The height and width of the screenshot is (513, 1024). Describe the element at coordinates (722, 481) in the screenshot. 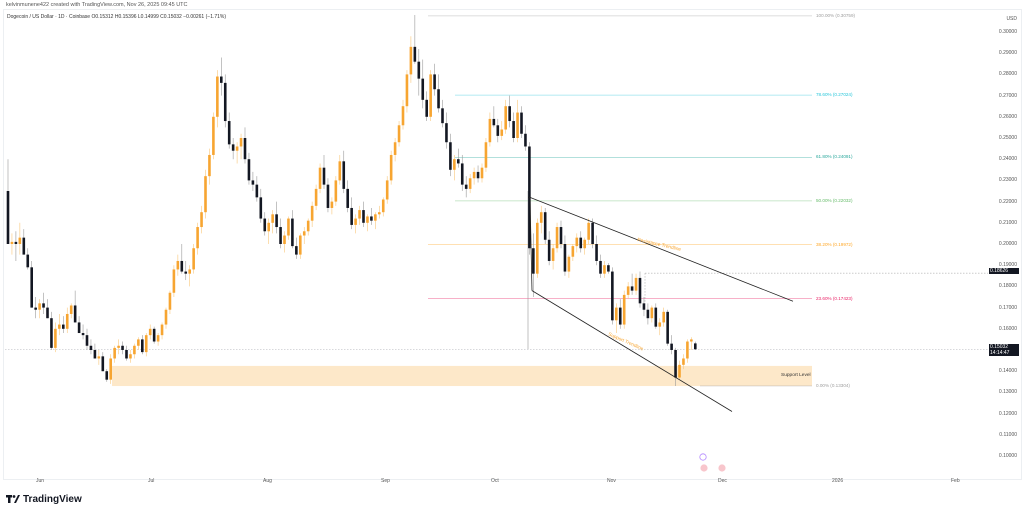

I see `x-axis-tick: Dec` at that location.